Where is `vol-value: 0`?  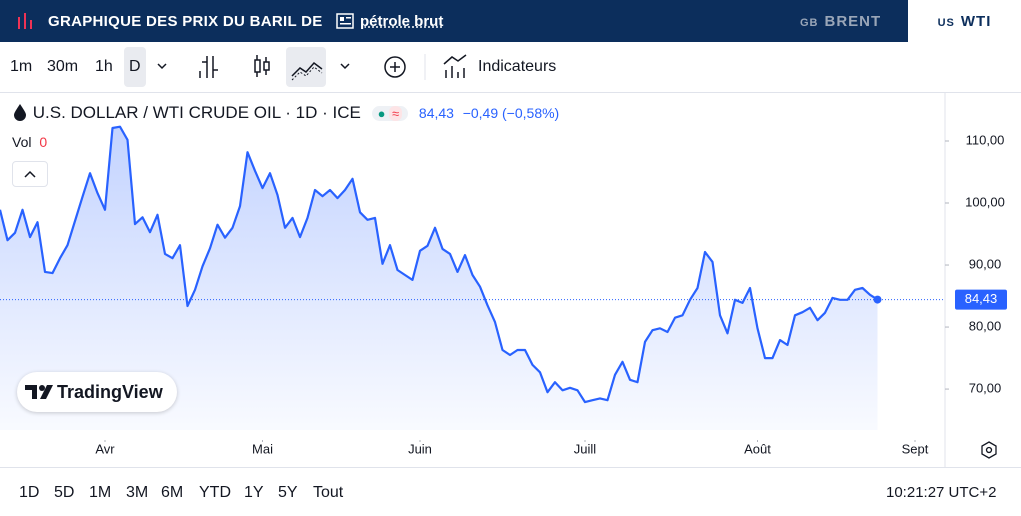 vol-value: 0 is located at coordinates (43, 142).